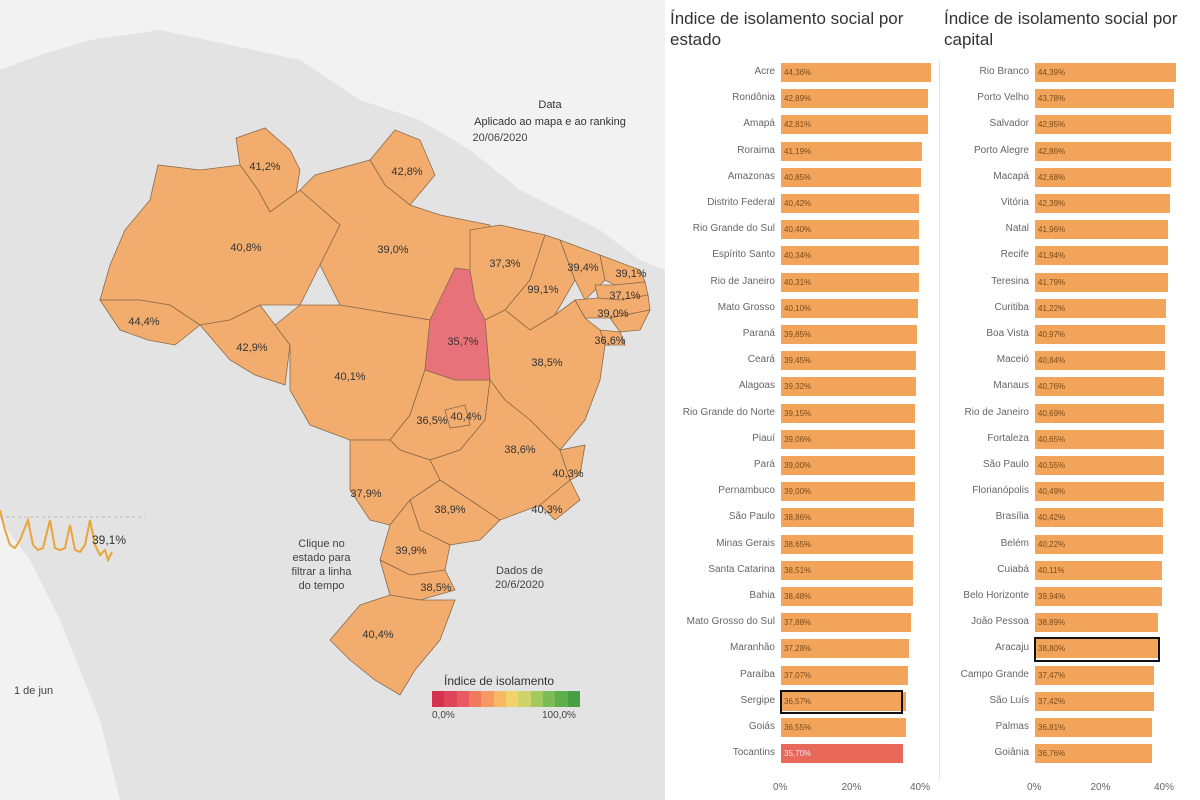 Image resolution: width=1200 pixels, height=800 pixels. I want to click on date-filter-value: 20/06/2020, so click(500, 138).